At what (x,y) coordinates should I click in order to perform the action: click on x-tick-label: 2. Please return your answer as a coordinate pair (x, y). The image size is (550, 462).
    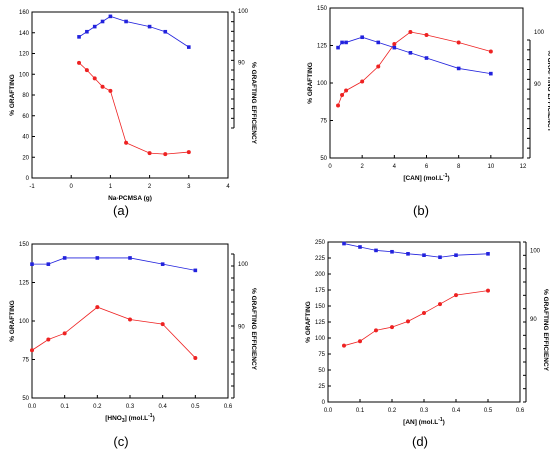
    Looking at the image, I should click on (150, 187).